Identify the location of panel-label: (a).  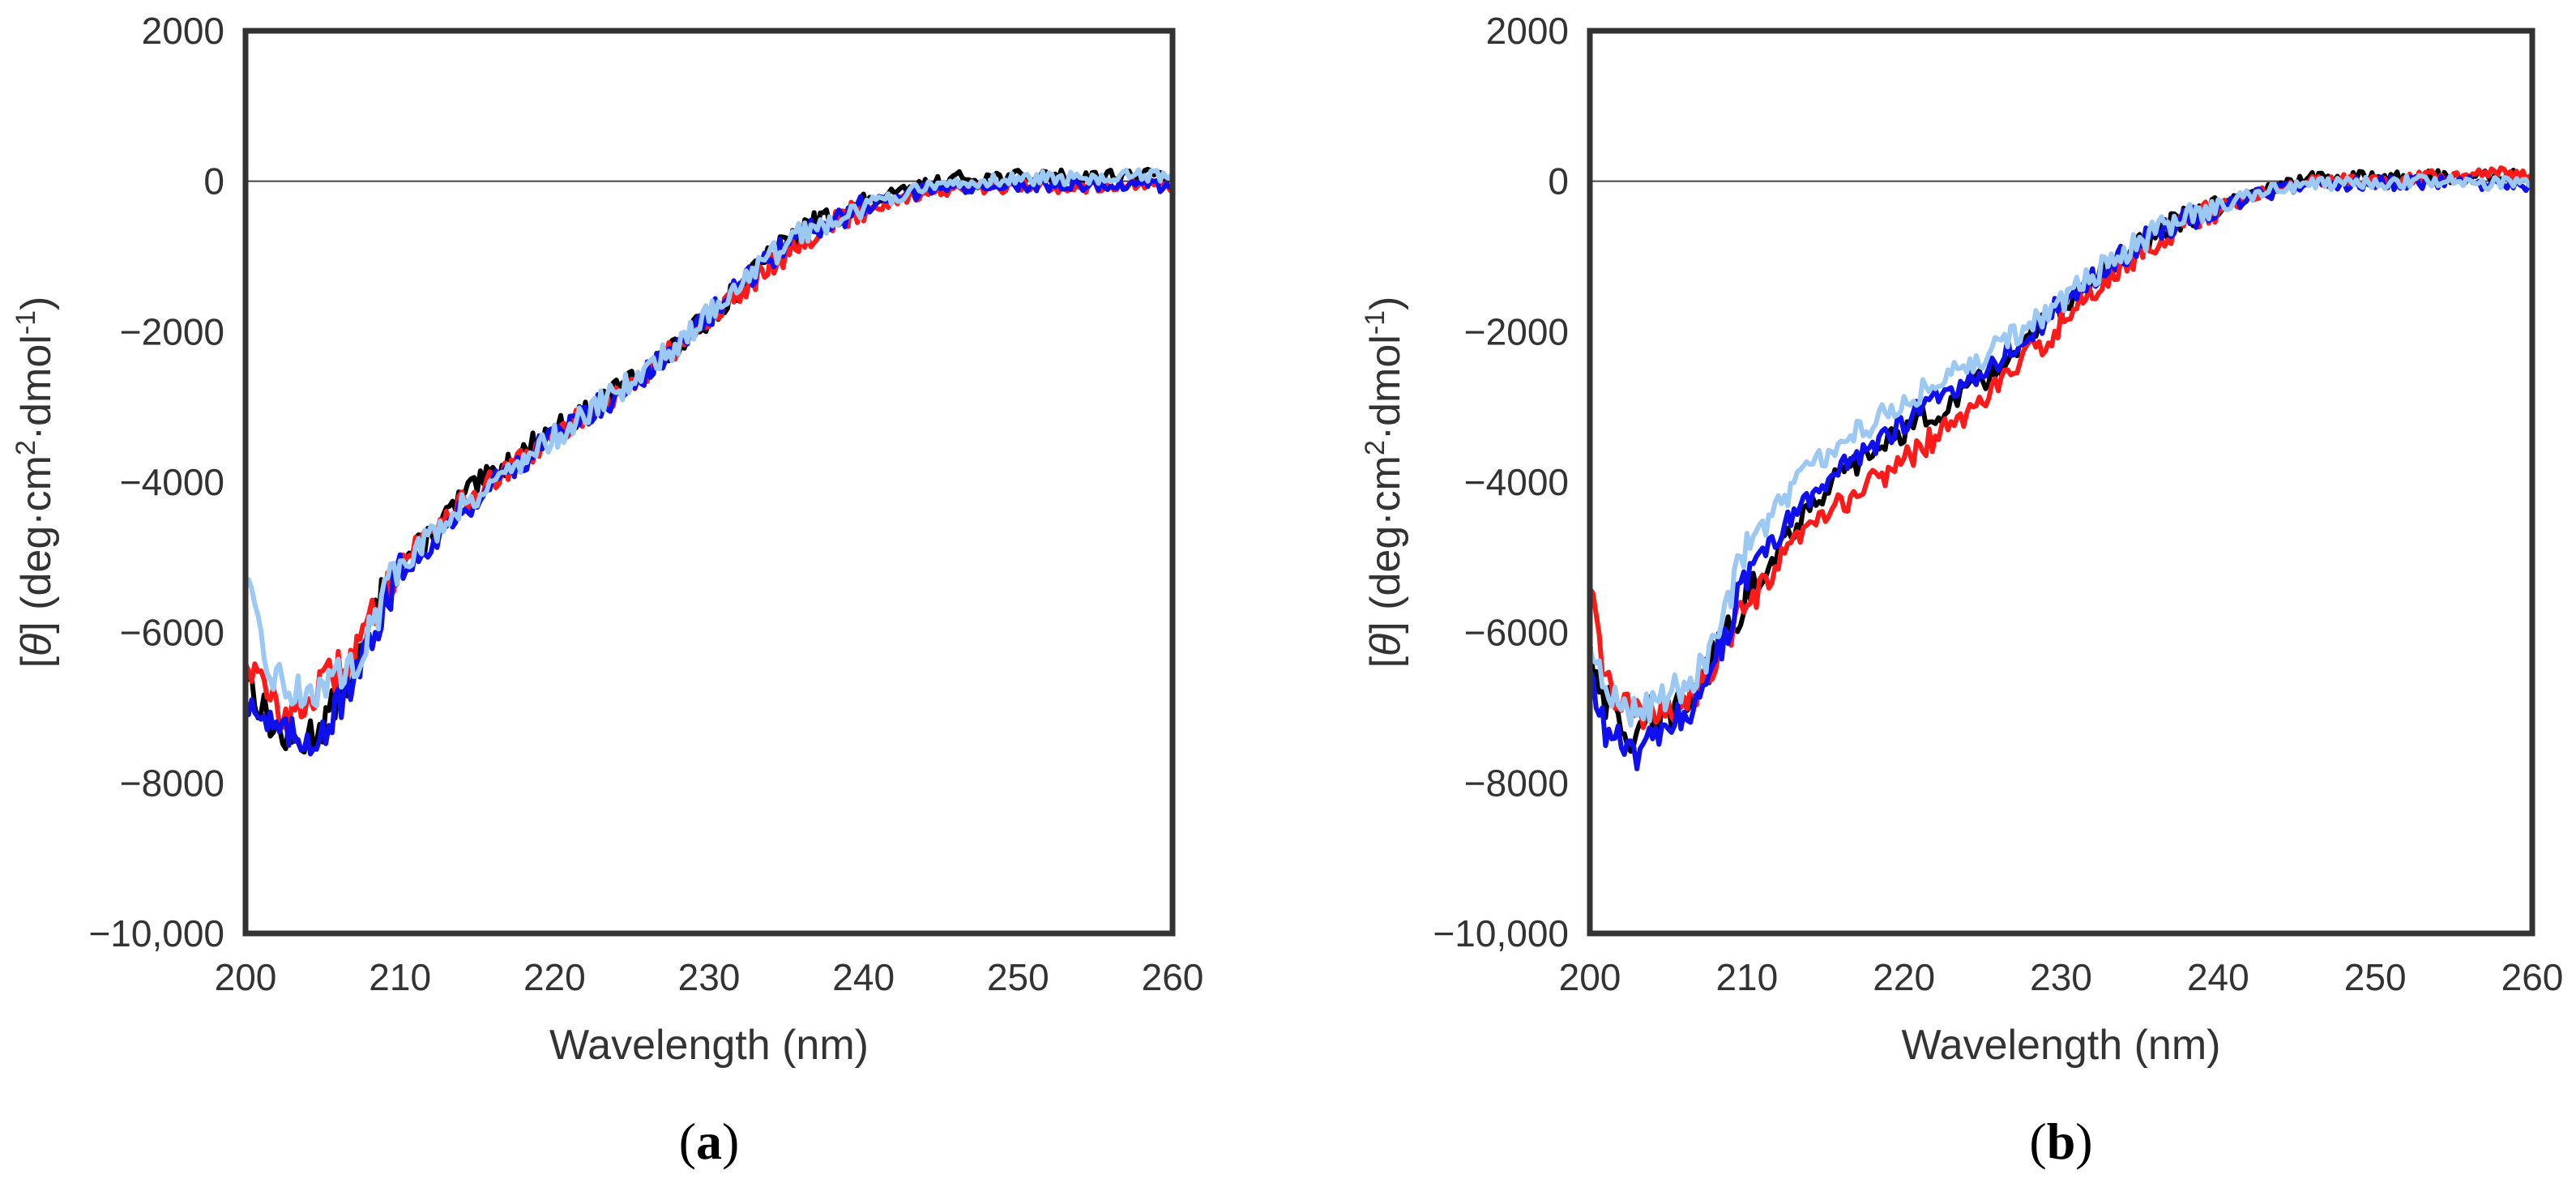
(709, 1141).